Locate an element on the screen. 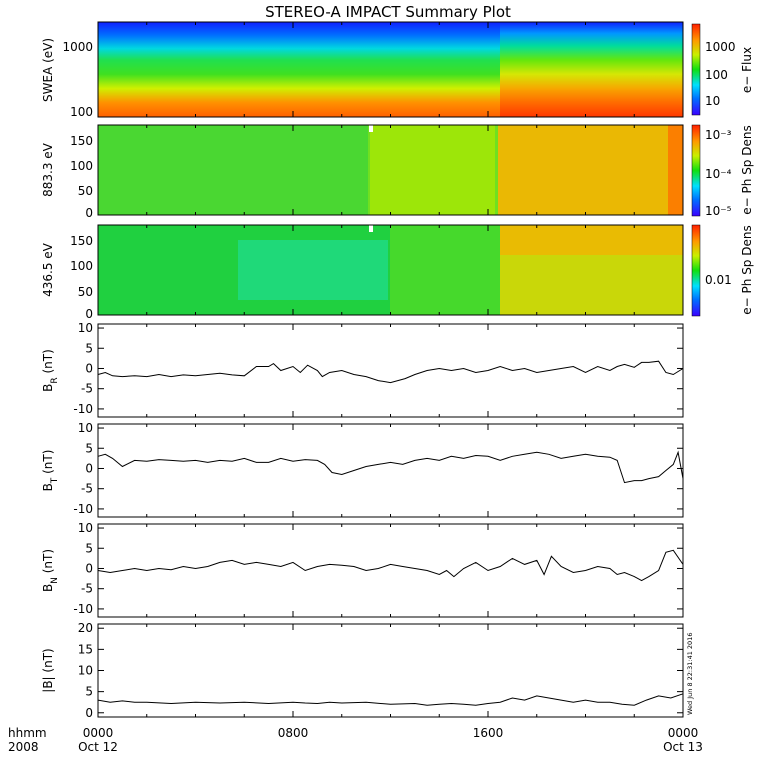 Image resolution: width=780 pixels, height=780 pixels. bt-ytick-label: 5 is located at coordinates (89, 448).